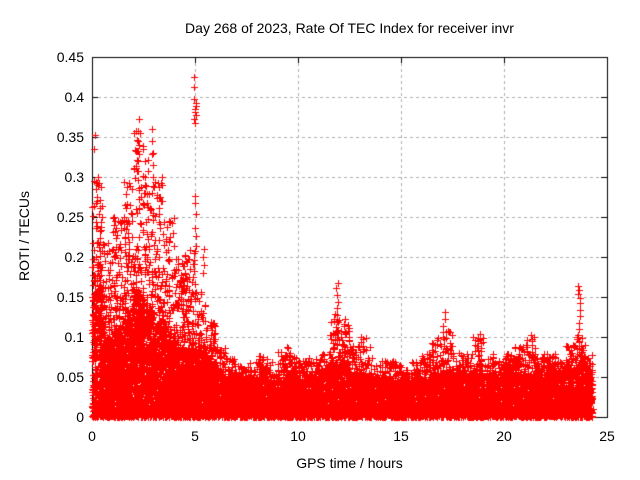 Image resolution: width=640 pixels, height=480 pixels. What do you see at coordinates (74, 97) in the screenshot?
I see `y-tick-label: 0.4` at bounding box center [74, 97].